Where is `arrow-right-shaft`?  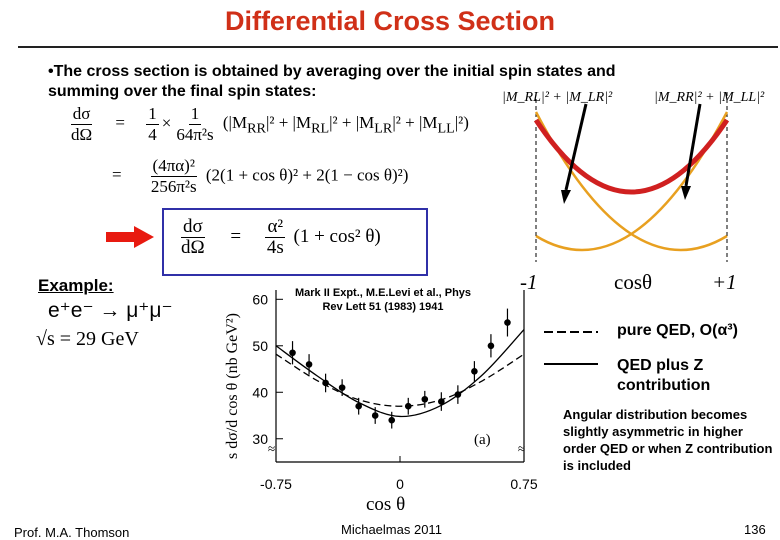 arrow-right-shaft is located at coordinates (693, 145).